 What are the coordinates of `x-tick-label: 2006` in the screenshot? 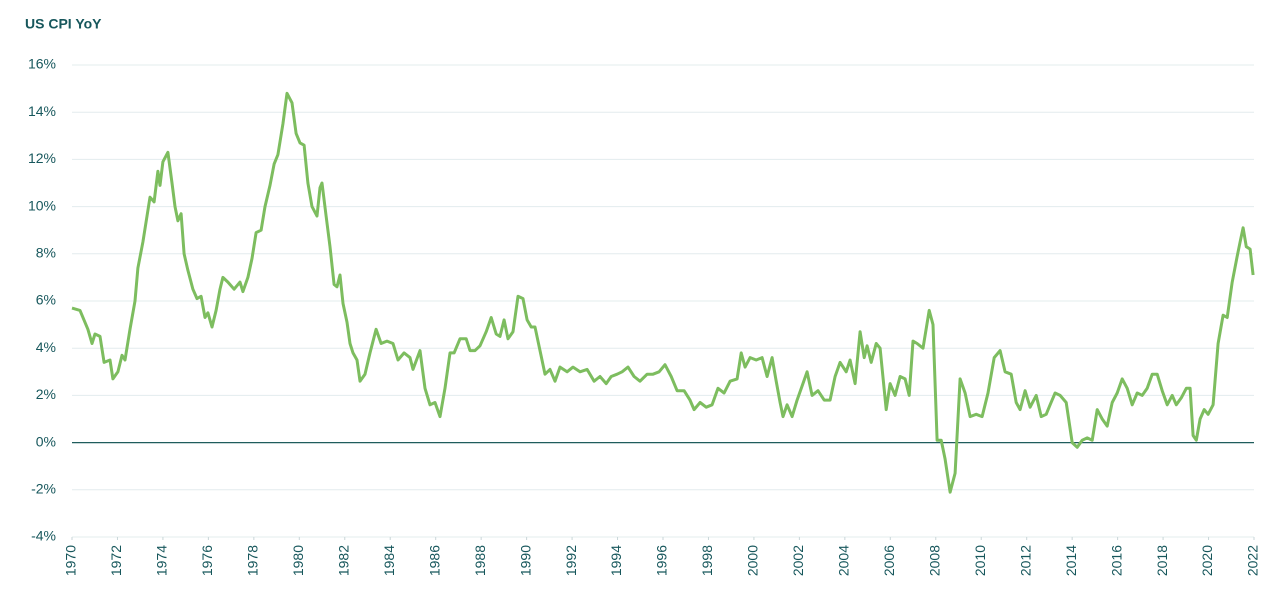 It's located at (889, 560).